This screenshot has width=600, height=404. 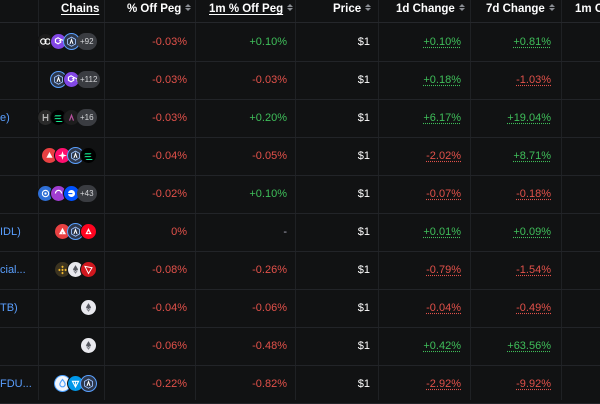 I want to click on off-peg-value: -0.04%, so click(x=169, y=308).